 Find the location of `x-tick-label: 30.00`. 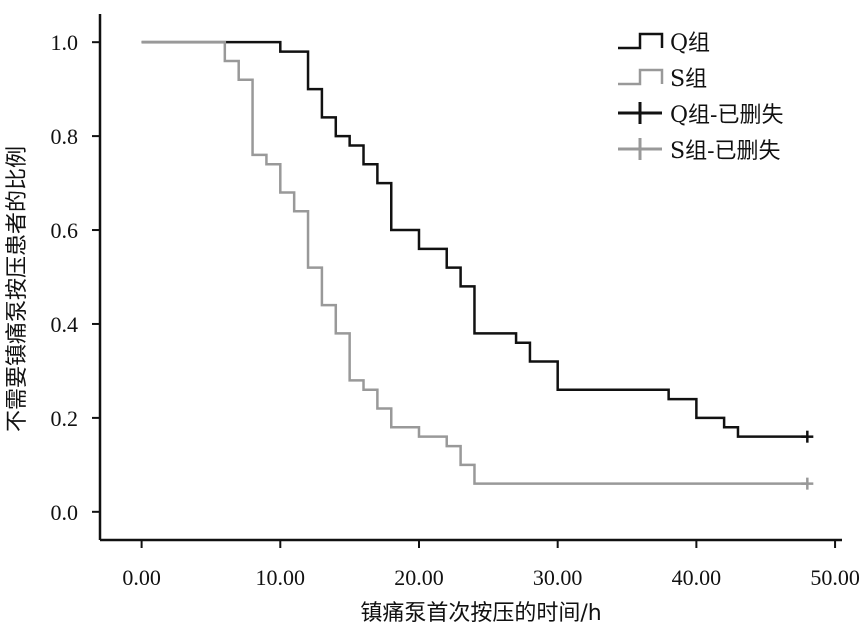

x-tick-label: 30.00 is located at coordinates (558, 577).